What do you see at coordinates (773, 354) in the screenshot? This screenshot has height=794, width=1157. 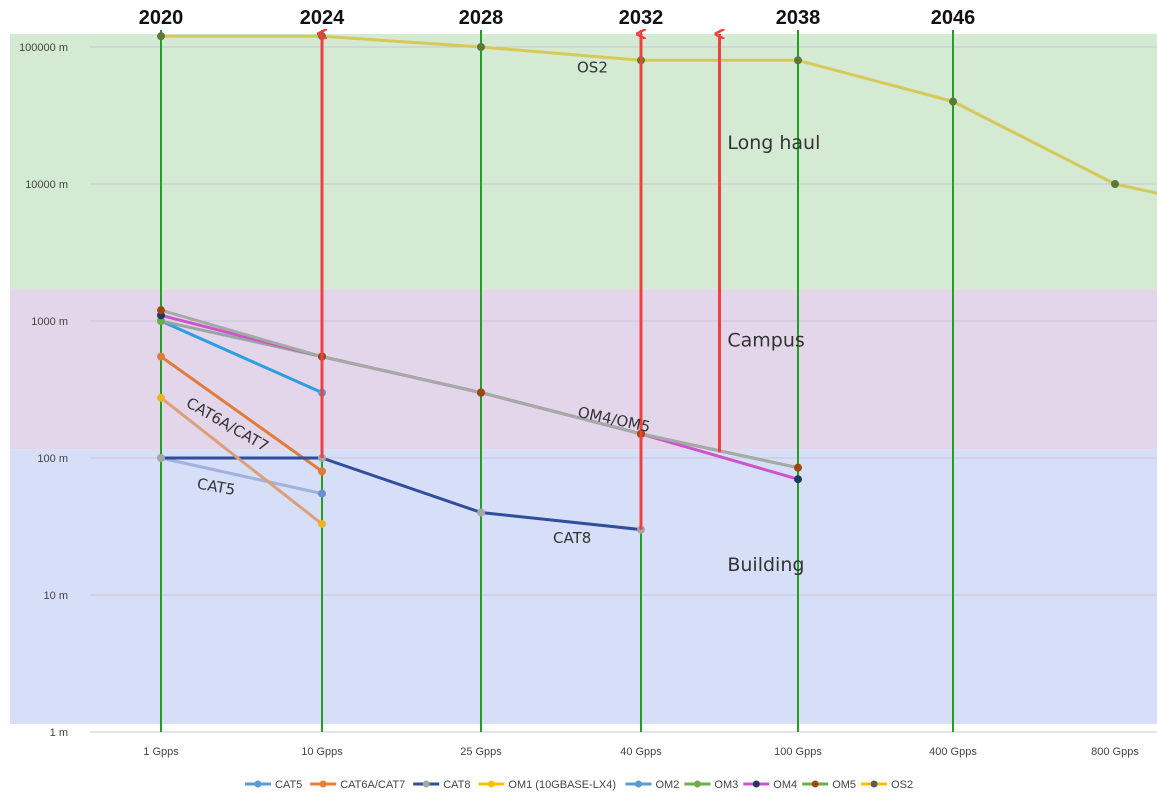 I see `zone-labels: Long haul Campus Building` at bounding box center [773, 354].